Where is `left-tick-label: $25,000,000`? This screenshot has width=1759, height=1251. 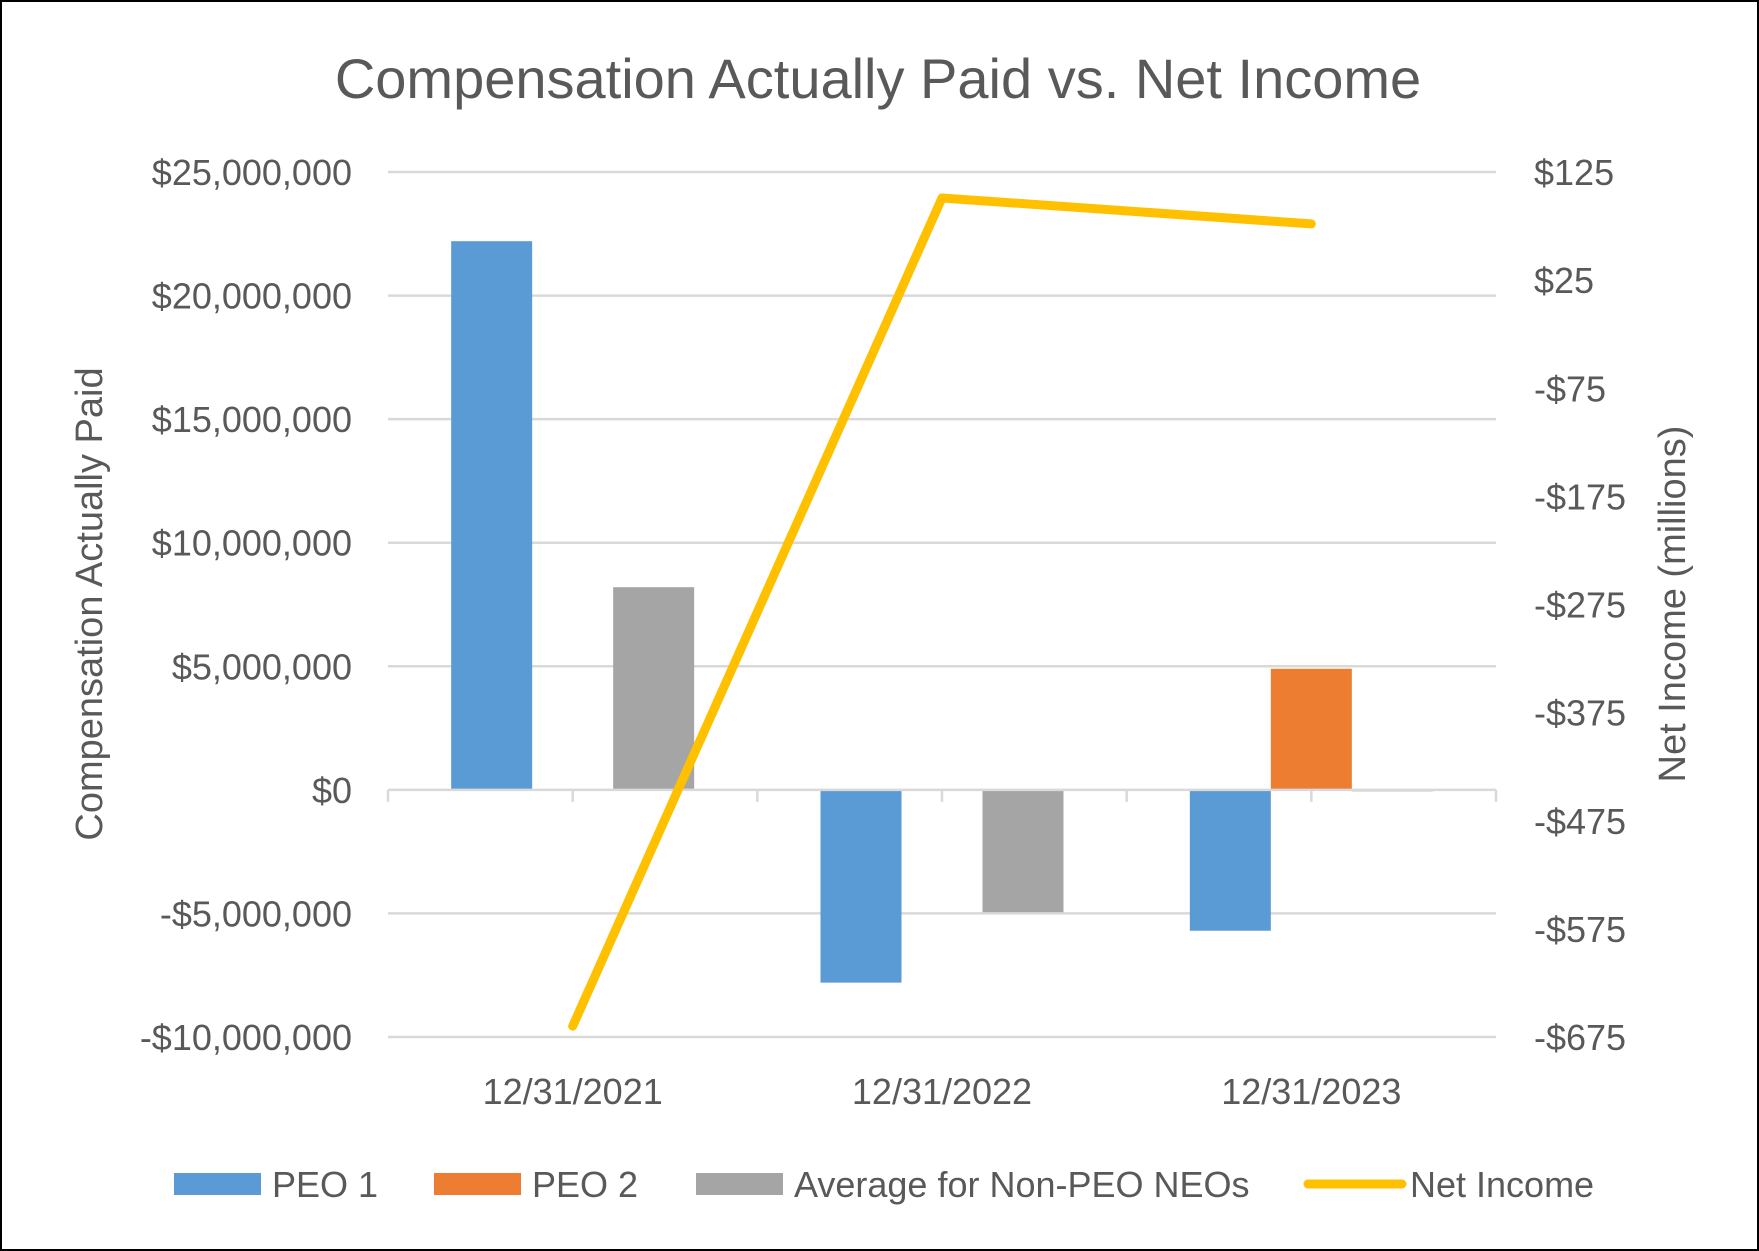
left-tick-label: $25,000,000 is located at coordinates (252, 172).